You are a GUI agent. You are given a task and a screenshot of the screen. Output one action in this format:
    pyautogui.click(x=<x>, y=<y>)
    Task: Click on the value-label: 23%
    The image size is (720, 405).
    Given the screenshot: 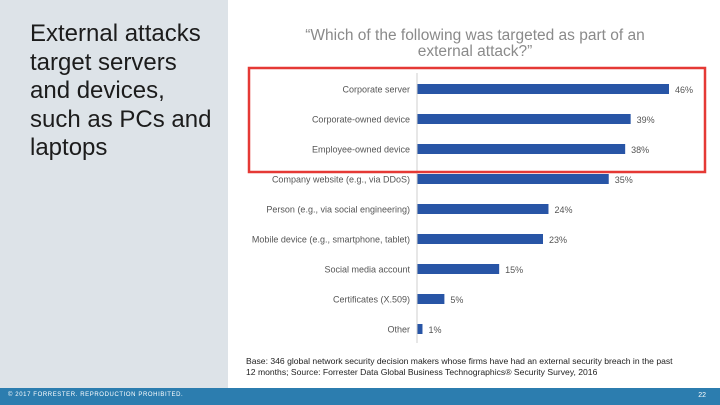 What is the action you would take?
    pyautogui.click(x=558, y=240)
    